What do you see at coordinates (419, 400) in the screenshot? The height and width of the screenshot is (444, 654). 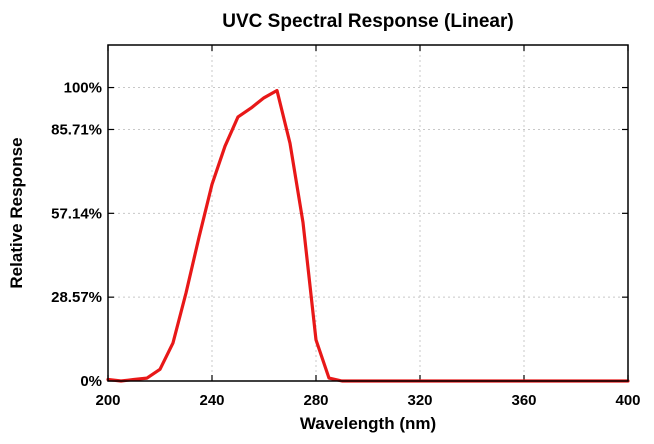 I see `x-tick-label: 320` at bounding box center [419, 400].